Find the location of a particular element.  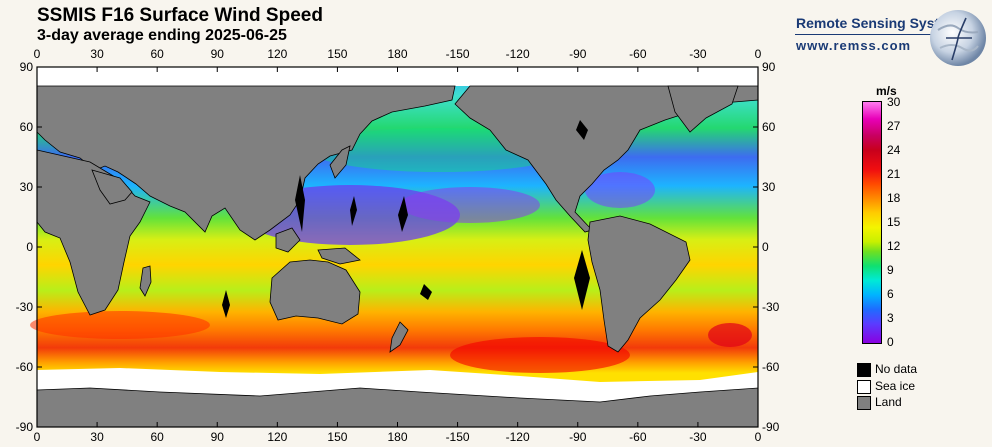

lon-label-top: -90 is located at coordinates (578, 54).